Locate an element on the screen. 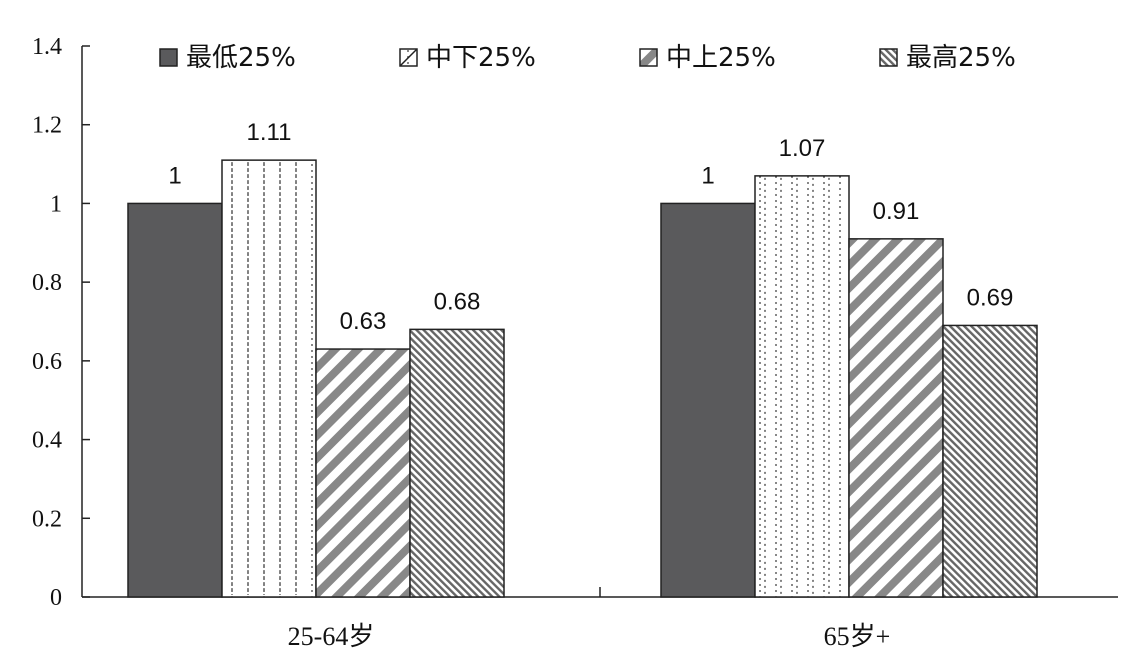  y-tick-label: 0.6 is located at coordinates (47, 362).